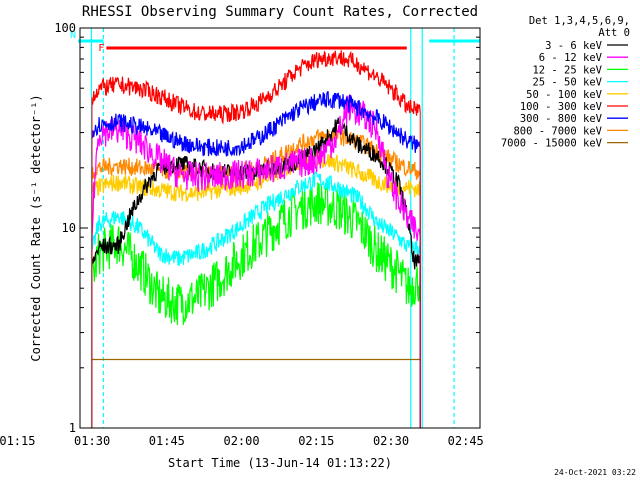 The image size is (640, 484). What do you see at coordinates (36, 227) in the screenshot?
I see `y-axis-label: Corrected Count Rate (s⁻¹ detector⁻¹)` at bounding box center [36, 227].